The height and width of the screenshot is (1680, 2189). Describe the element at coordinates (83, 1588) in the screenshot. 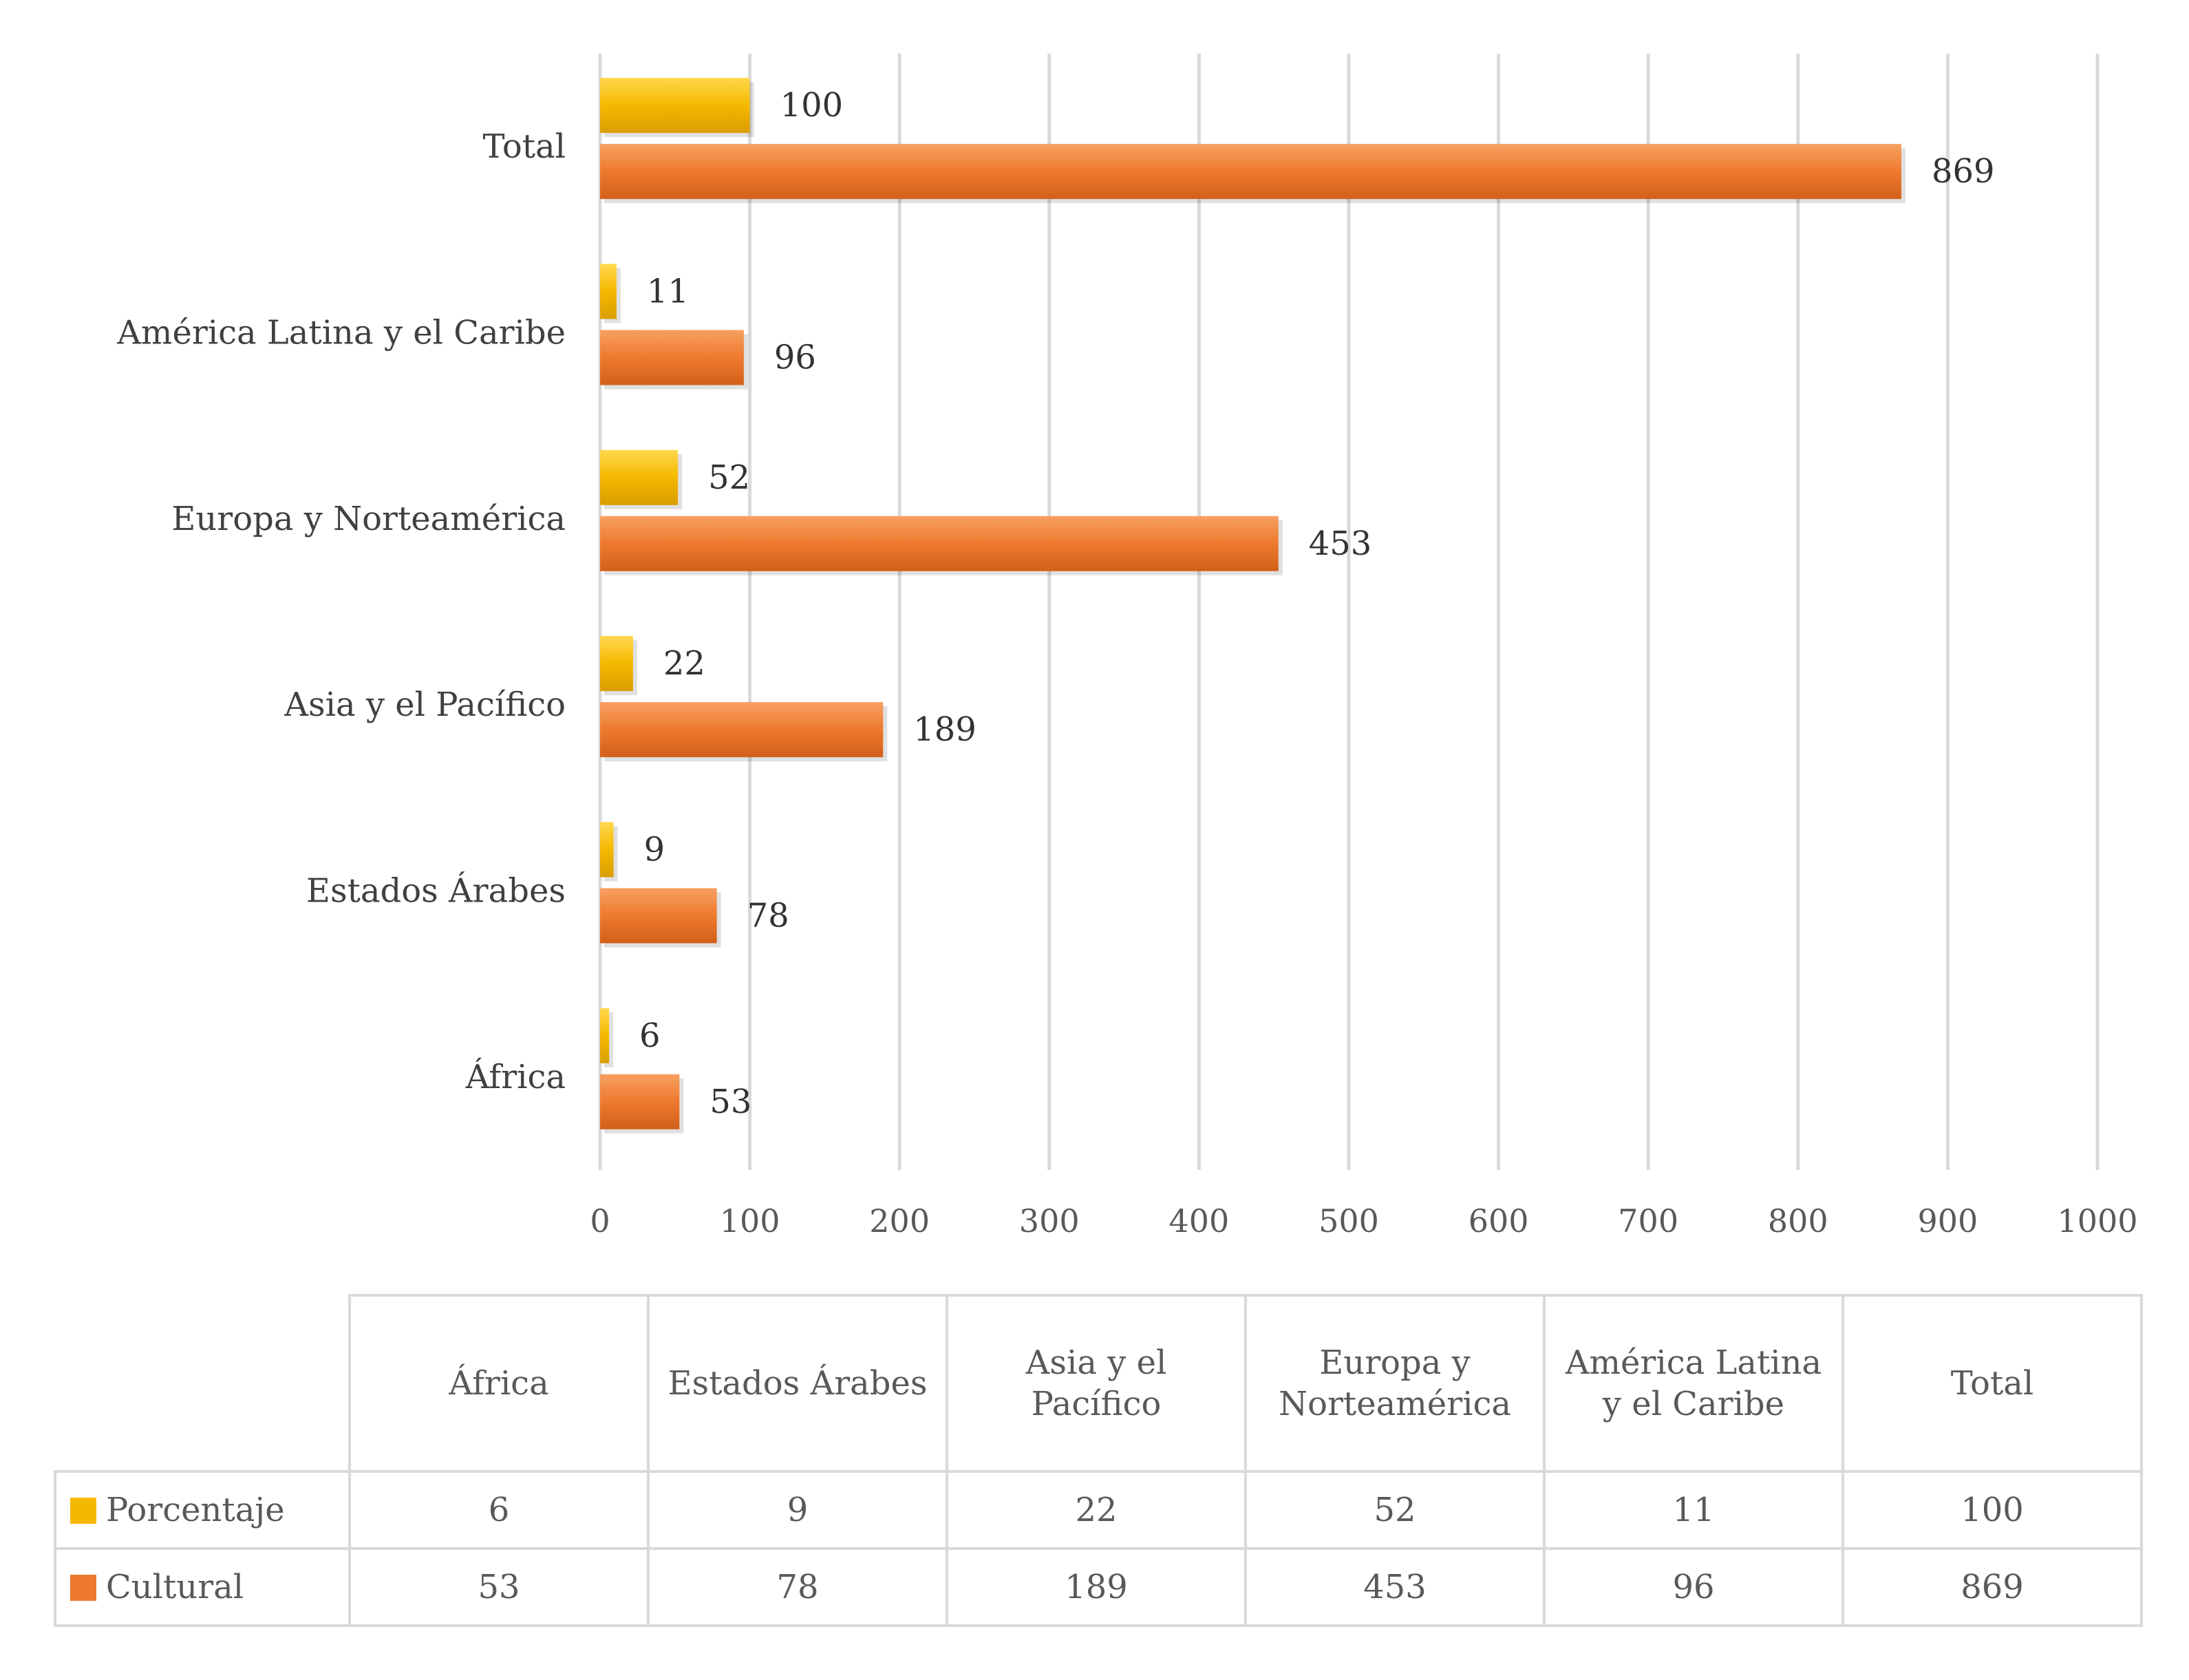

I see `legend-swatch-cultural` at that location.